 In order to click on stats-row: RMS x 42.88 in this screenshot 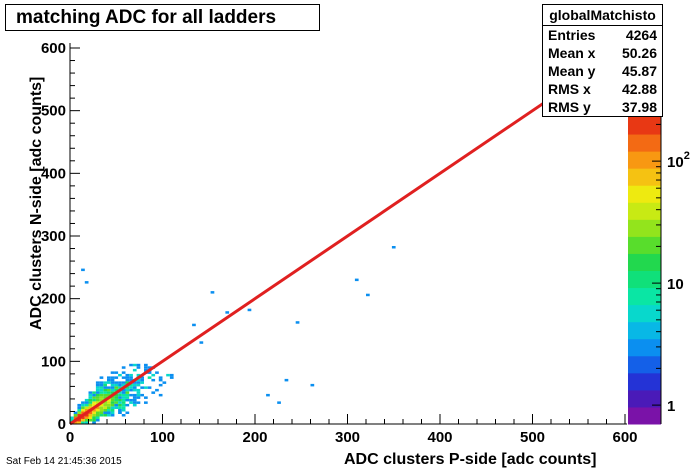, I will do `click(602, 89)`.